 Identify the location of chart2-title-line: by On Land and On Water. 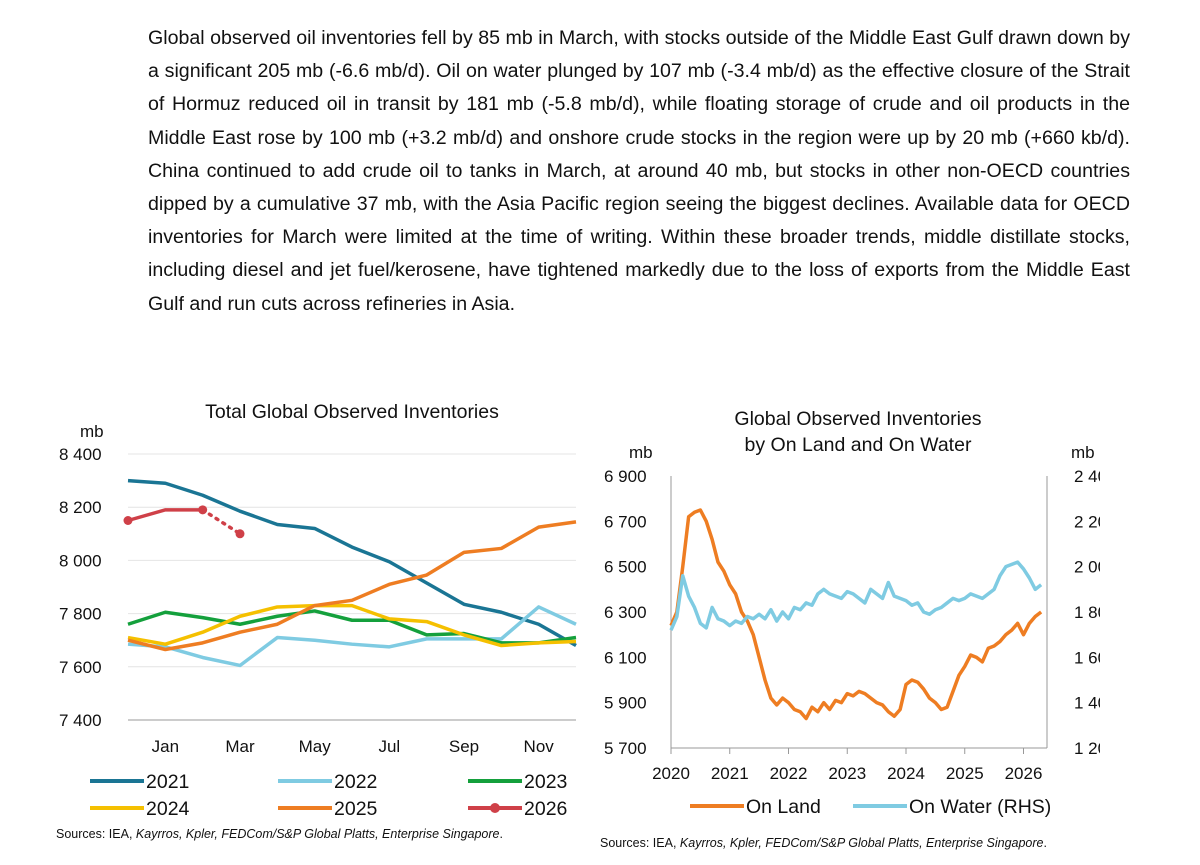
(858, 445).